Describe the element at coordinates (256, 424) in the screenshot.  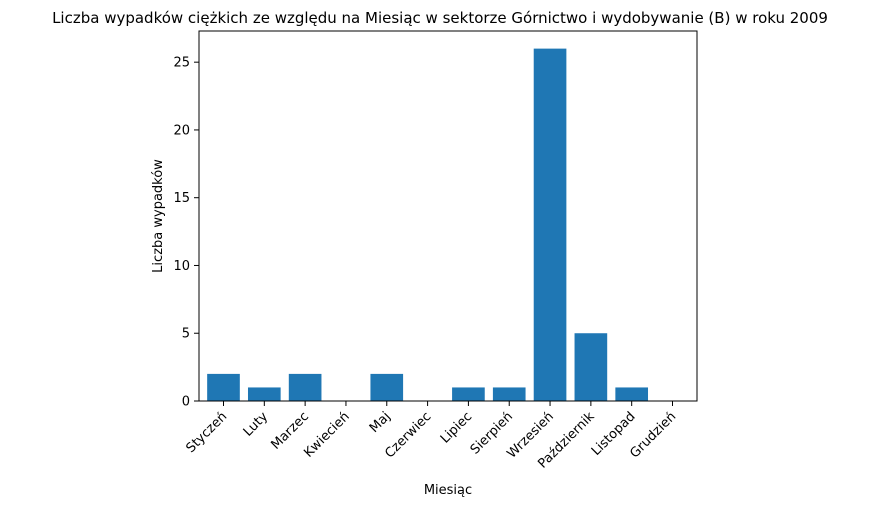
I see `x-tick-label-2: Luty` at that location.